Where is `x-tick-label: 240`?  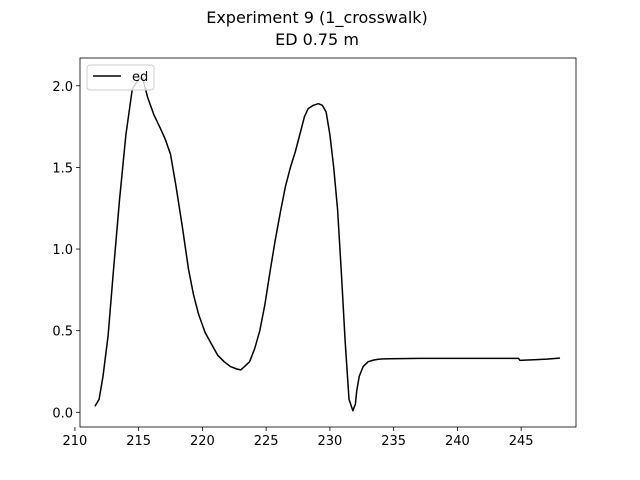 x-tick-label: 240 is located at coordinates (457, 441).